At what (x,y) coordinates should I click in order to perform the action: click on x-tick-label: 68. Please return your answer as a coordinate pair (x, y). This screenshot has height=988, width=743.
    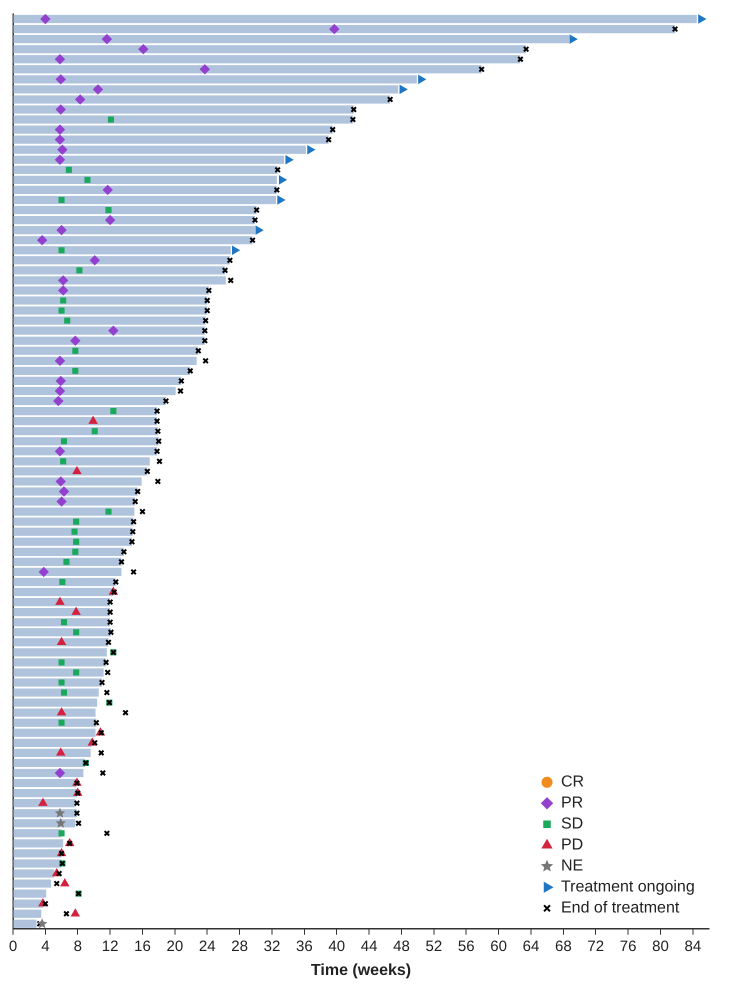
    Looking at the image, I should click on (563, 946).